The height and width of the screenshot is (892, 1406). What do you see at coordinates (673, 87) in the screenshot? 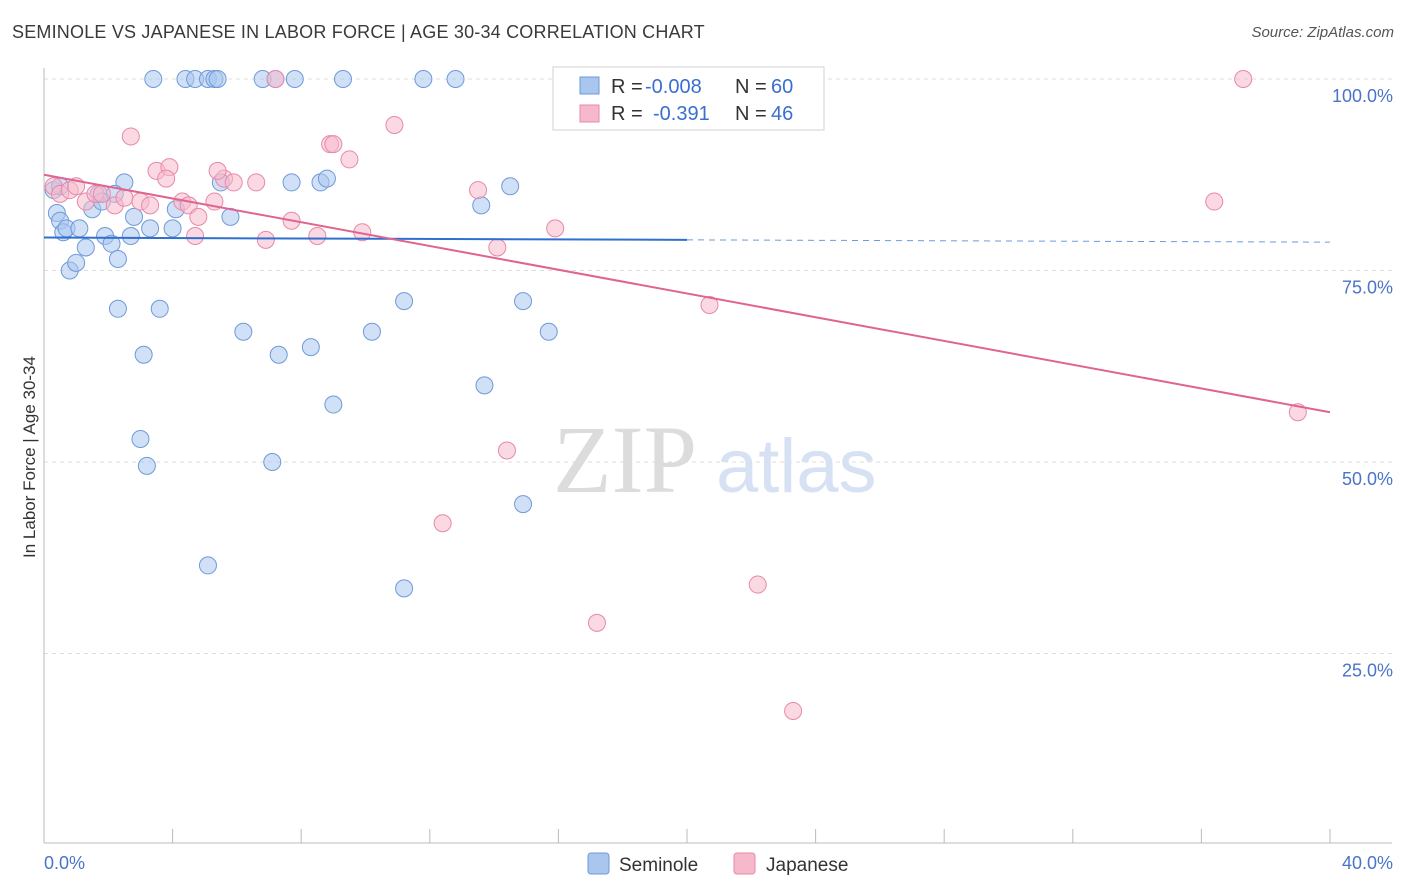
I see `seminole-r-value: -0.008` at bounding box center [673, 87].